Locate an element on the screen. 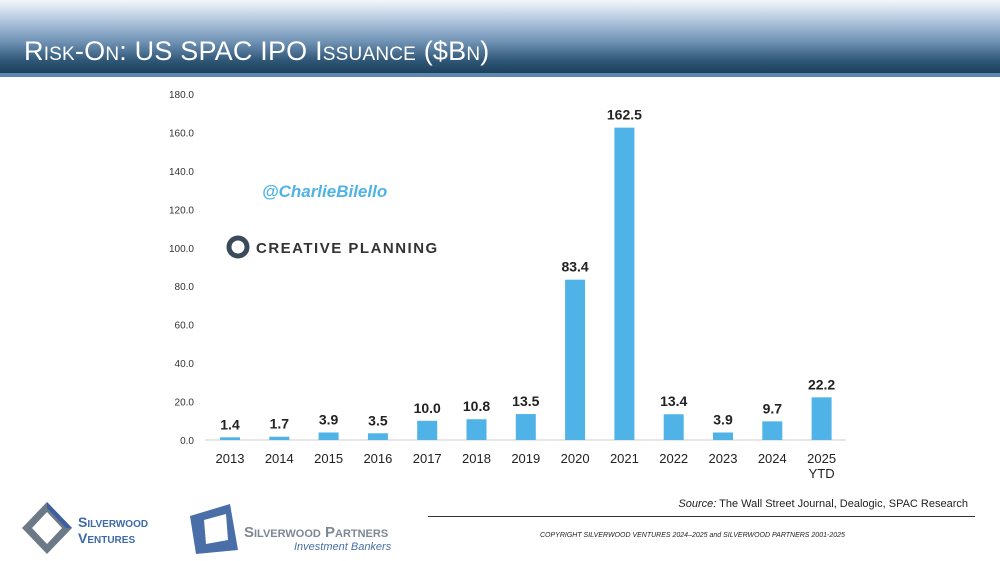 This screenshot has width=1000, height=561. logo2-tagline: Investment Bankers is located at coordinates (343, 547).